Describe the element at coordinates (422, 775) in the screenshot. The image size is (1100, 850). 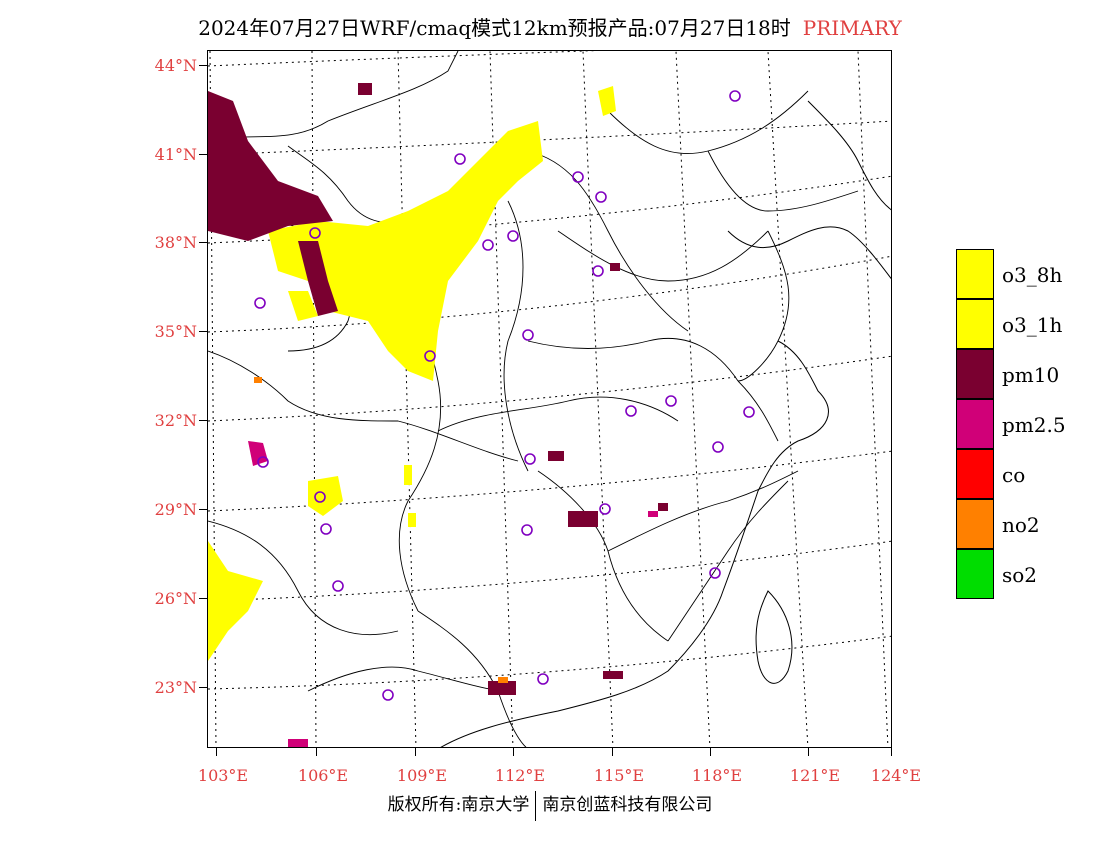
I see `lon-label-109: 109°E` at that location.